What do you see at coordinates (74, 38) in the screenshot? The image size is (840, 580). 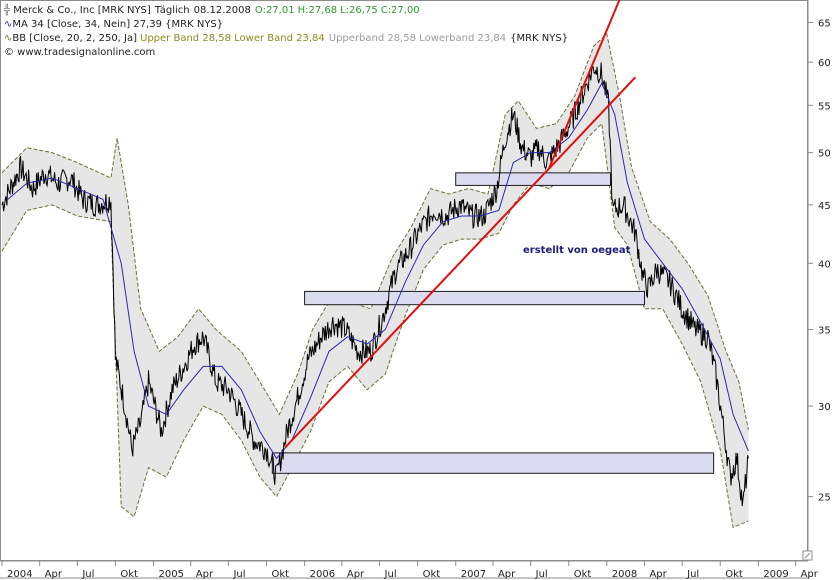 I see `header-bb-prefix: BB [Close, 20, 2, 250, Ja]` at bounding box center [74, 38].